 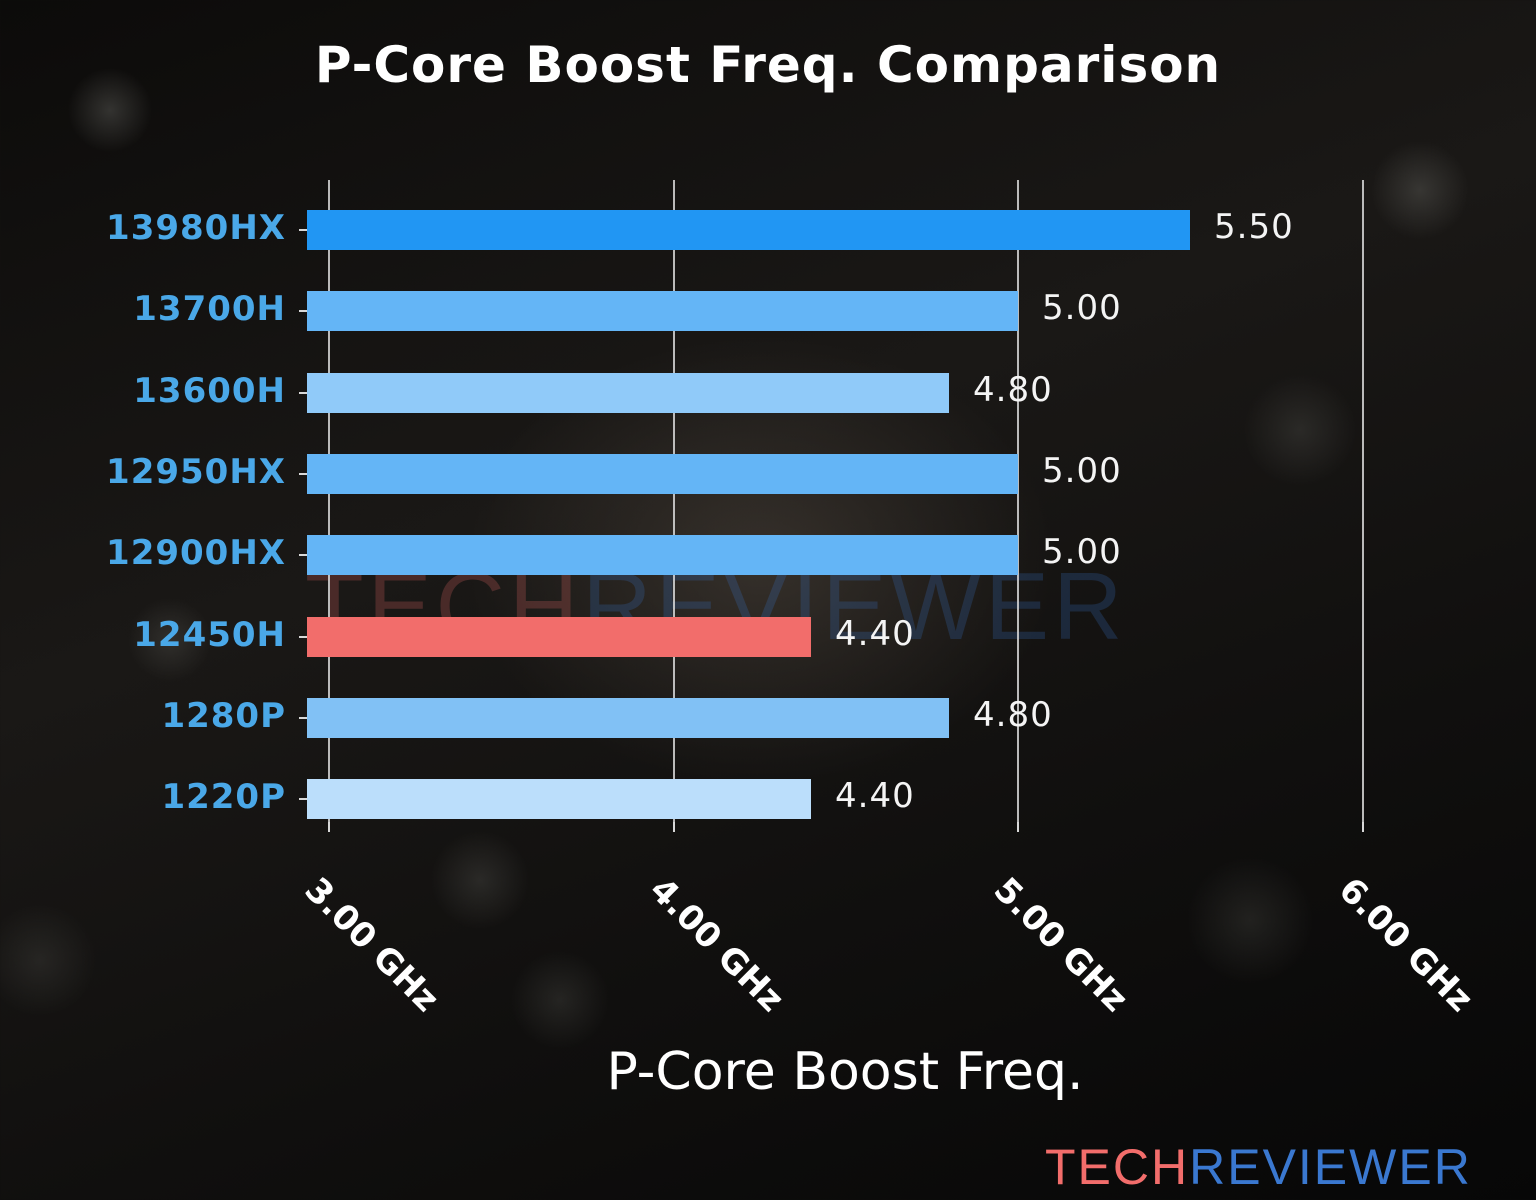 I want to click on category-label: 12900HX, so click(x=196, y=553).